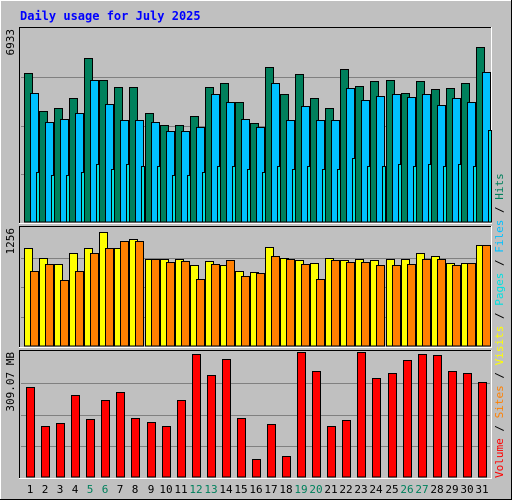  I want to click on x-tick-label-29: 29, so click(451, 489).